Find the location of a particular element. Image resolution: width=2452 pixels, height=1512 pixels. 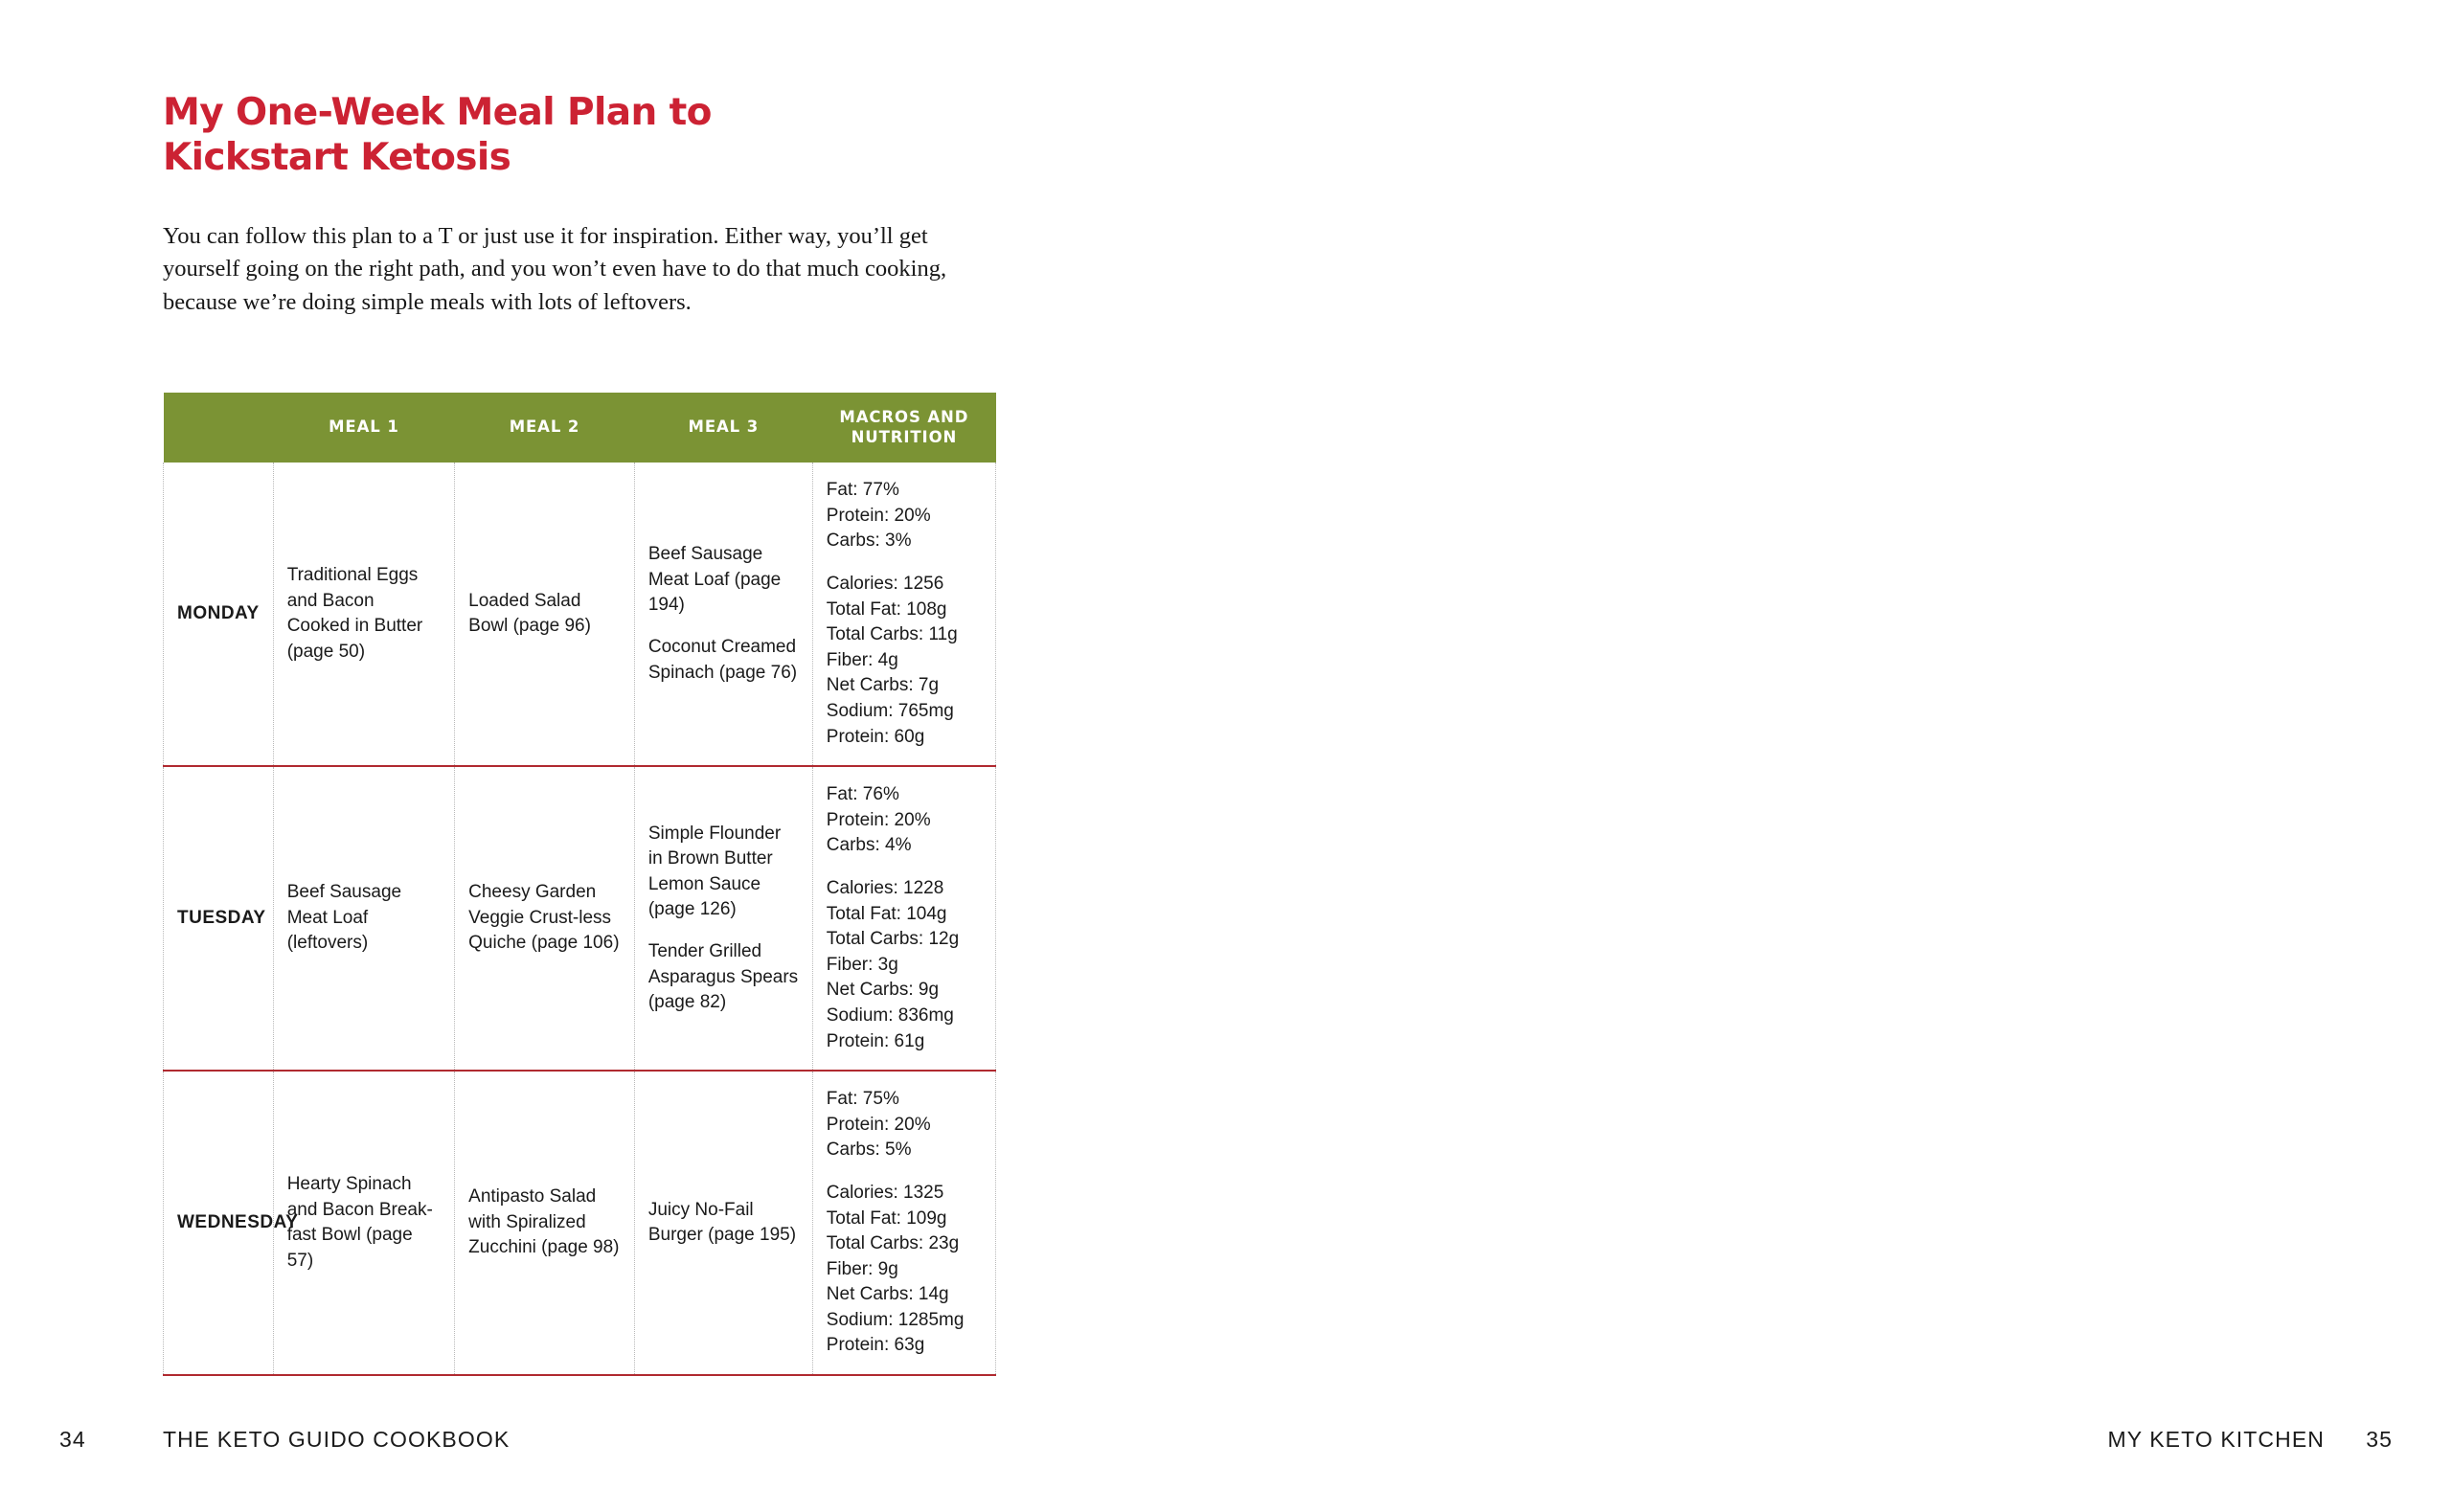

macro-line: Total Fat: 104g is located at coordinates (886, 913).